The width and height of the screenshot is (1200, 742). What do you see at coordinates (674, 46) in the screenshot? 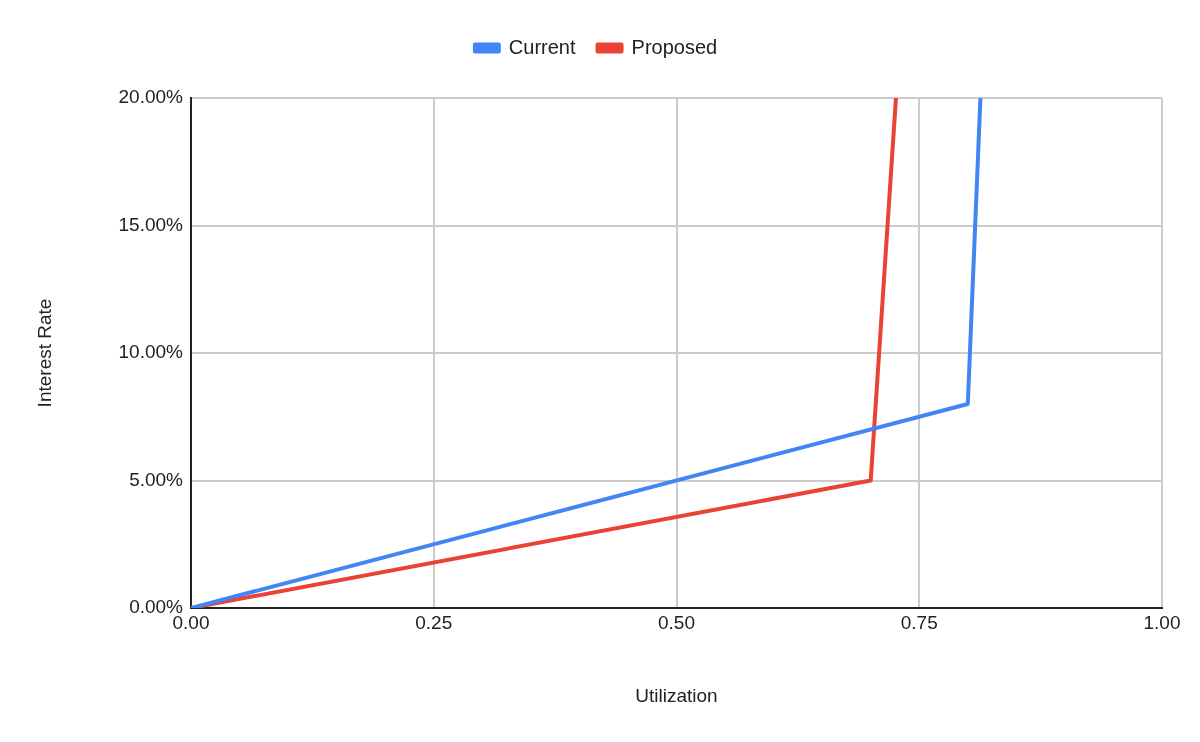
I see `legend-label: Proposed` at bounding box center [674, 46].